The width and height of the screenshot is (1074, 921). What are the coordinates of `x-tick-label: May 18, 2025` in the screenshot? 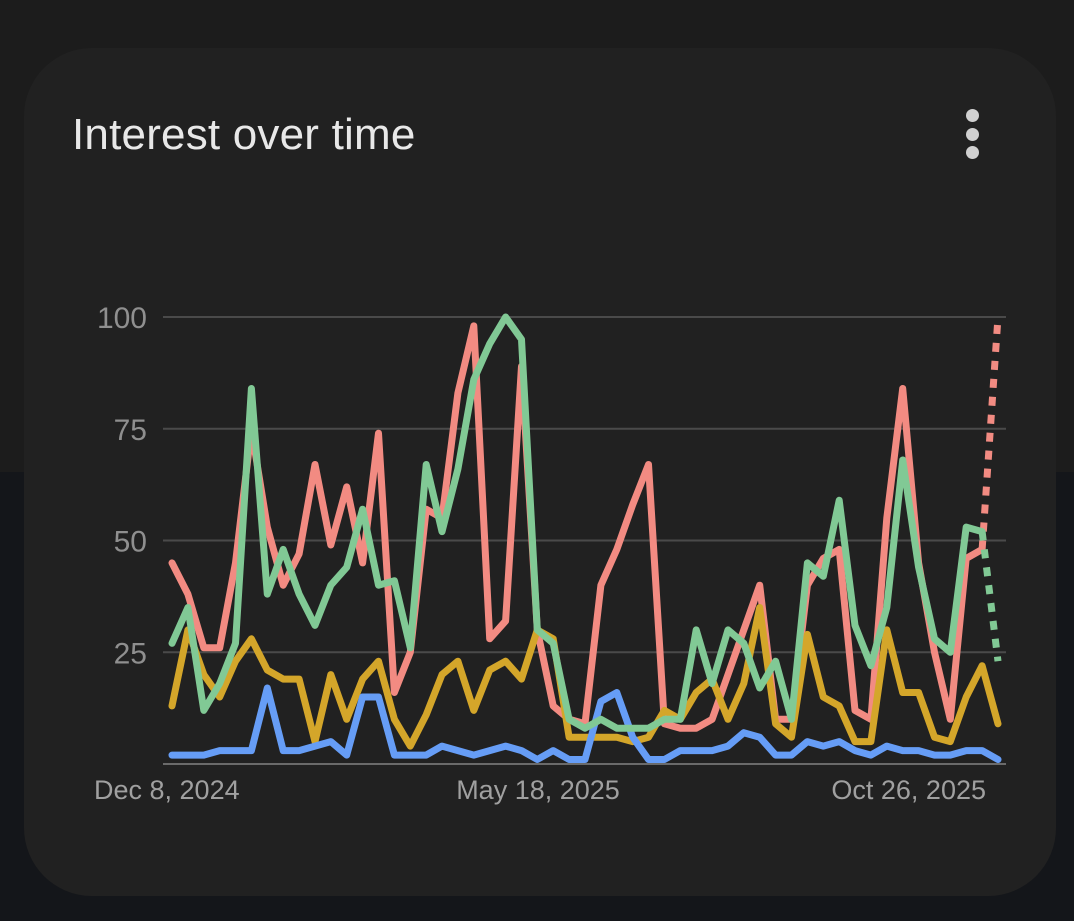 It's located at (538, 790).